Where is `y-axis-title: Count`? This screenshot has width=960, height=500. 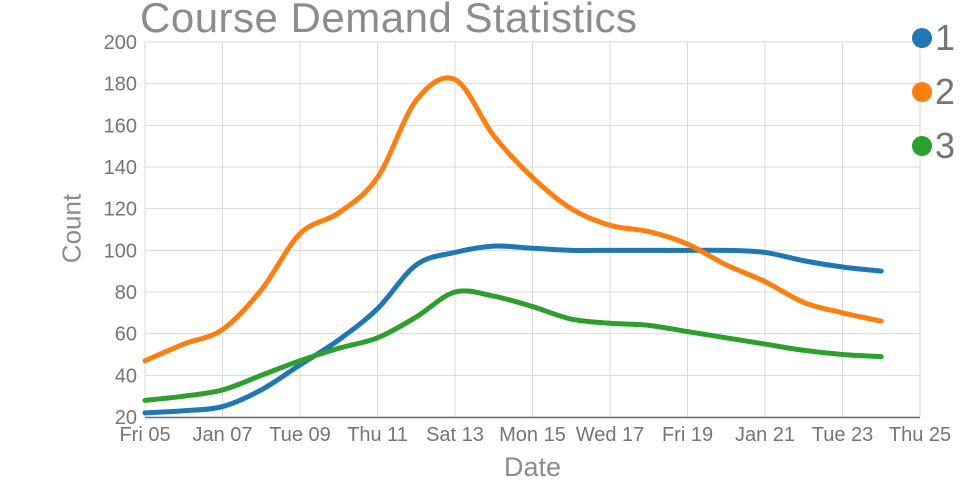
y-axis-title: Count is located at coordinates (71, 228).